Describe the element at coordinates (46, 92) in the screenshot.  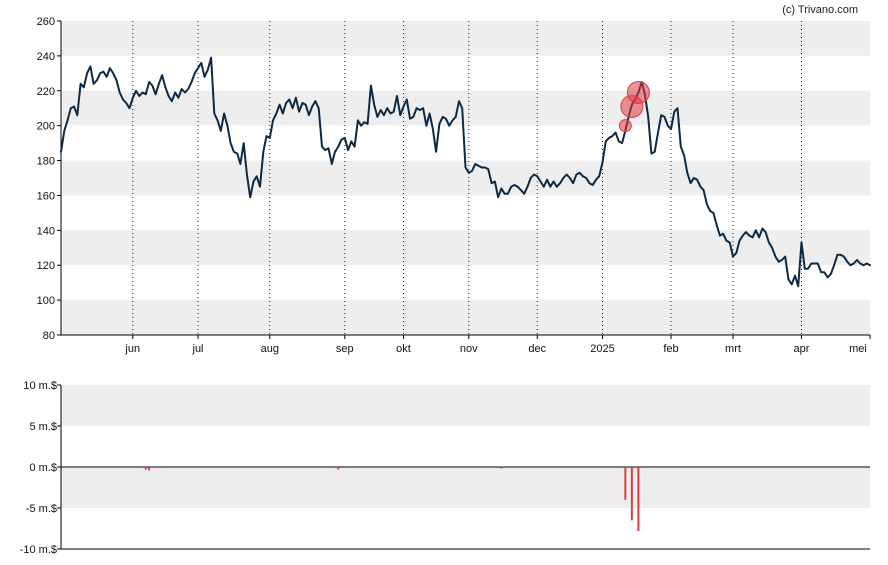
I see `y-tick-label: 220` at that location.